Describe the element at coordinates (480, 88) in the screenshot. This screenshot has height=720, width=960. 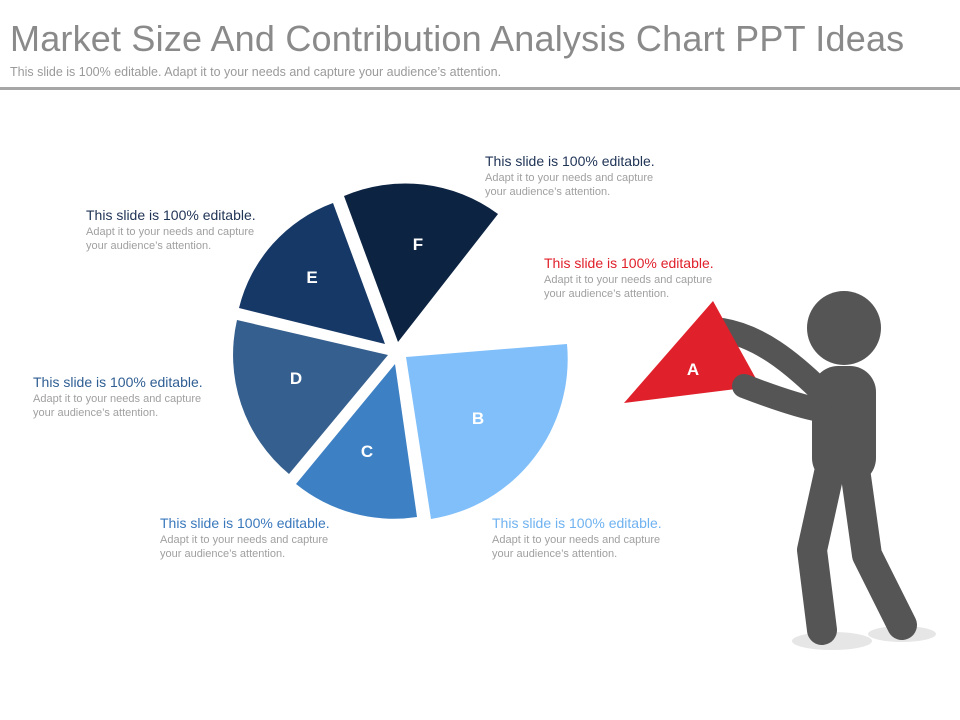
I see `header-divider` at that location.